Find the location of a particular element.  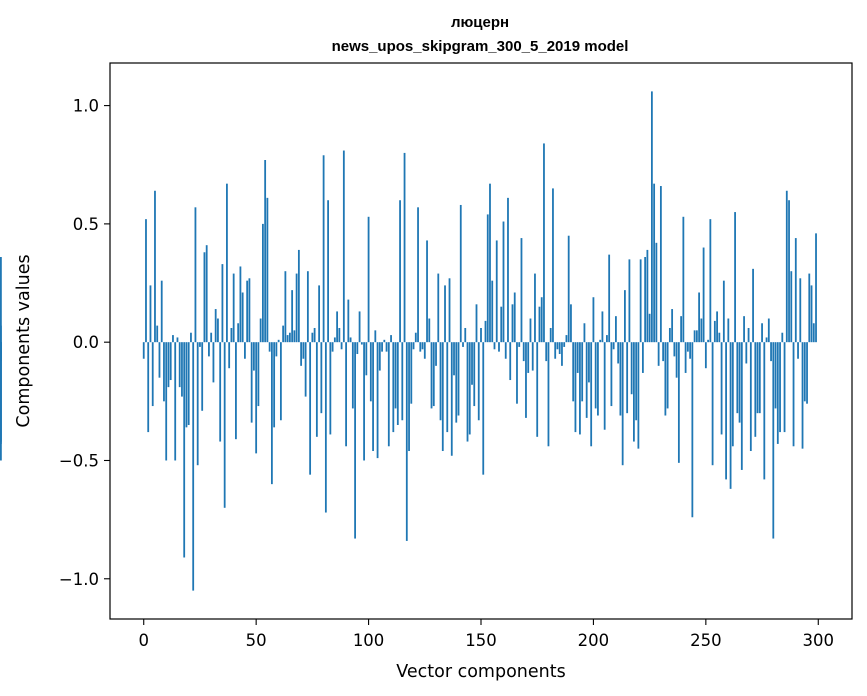

y-tick-label: 1.0 is located at coordinates (86, 106).